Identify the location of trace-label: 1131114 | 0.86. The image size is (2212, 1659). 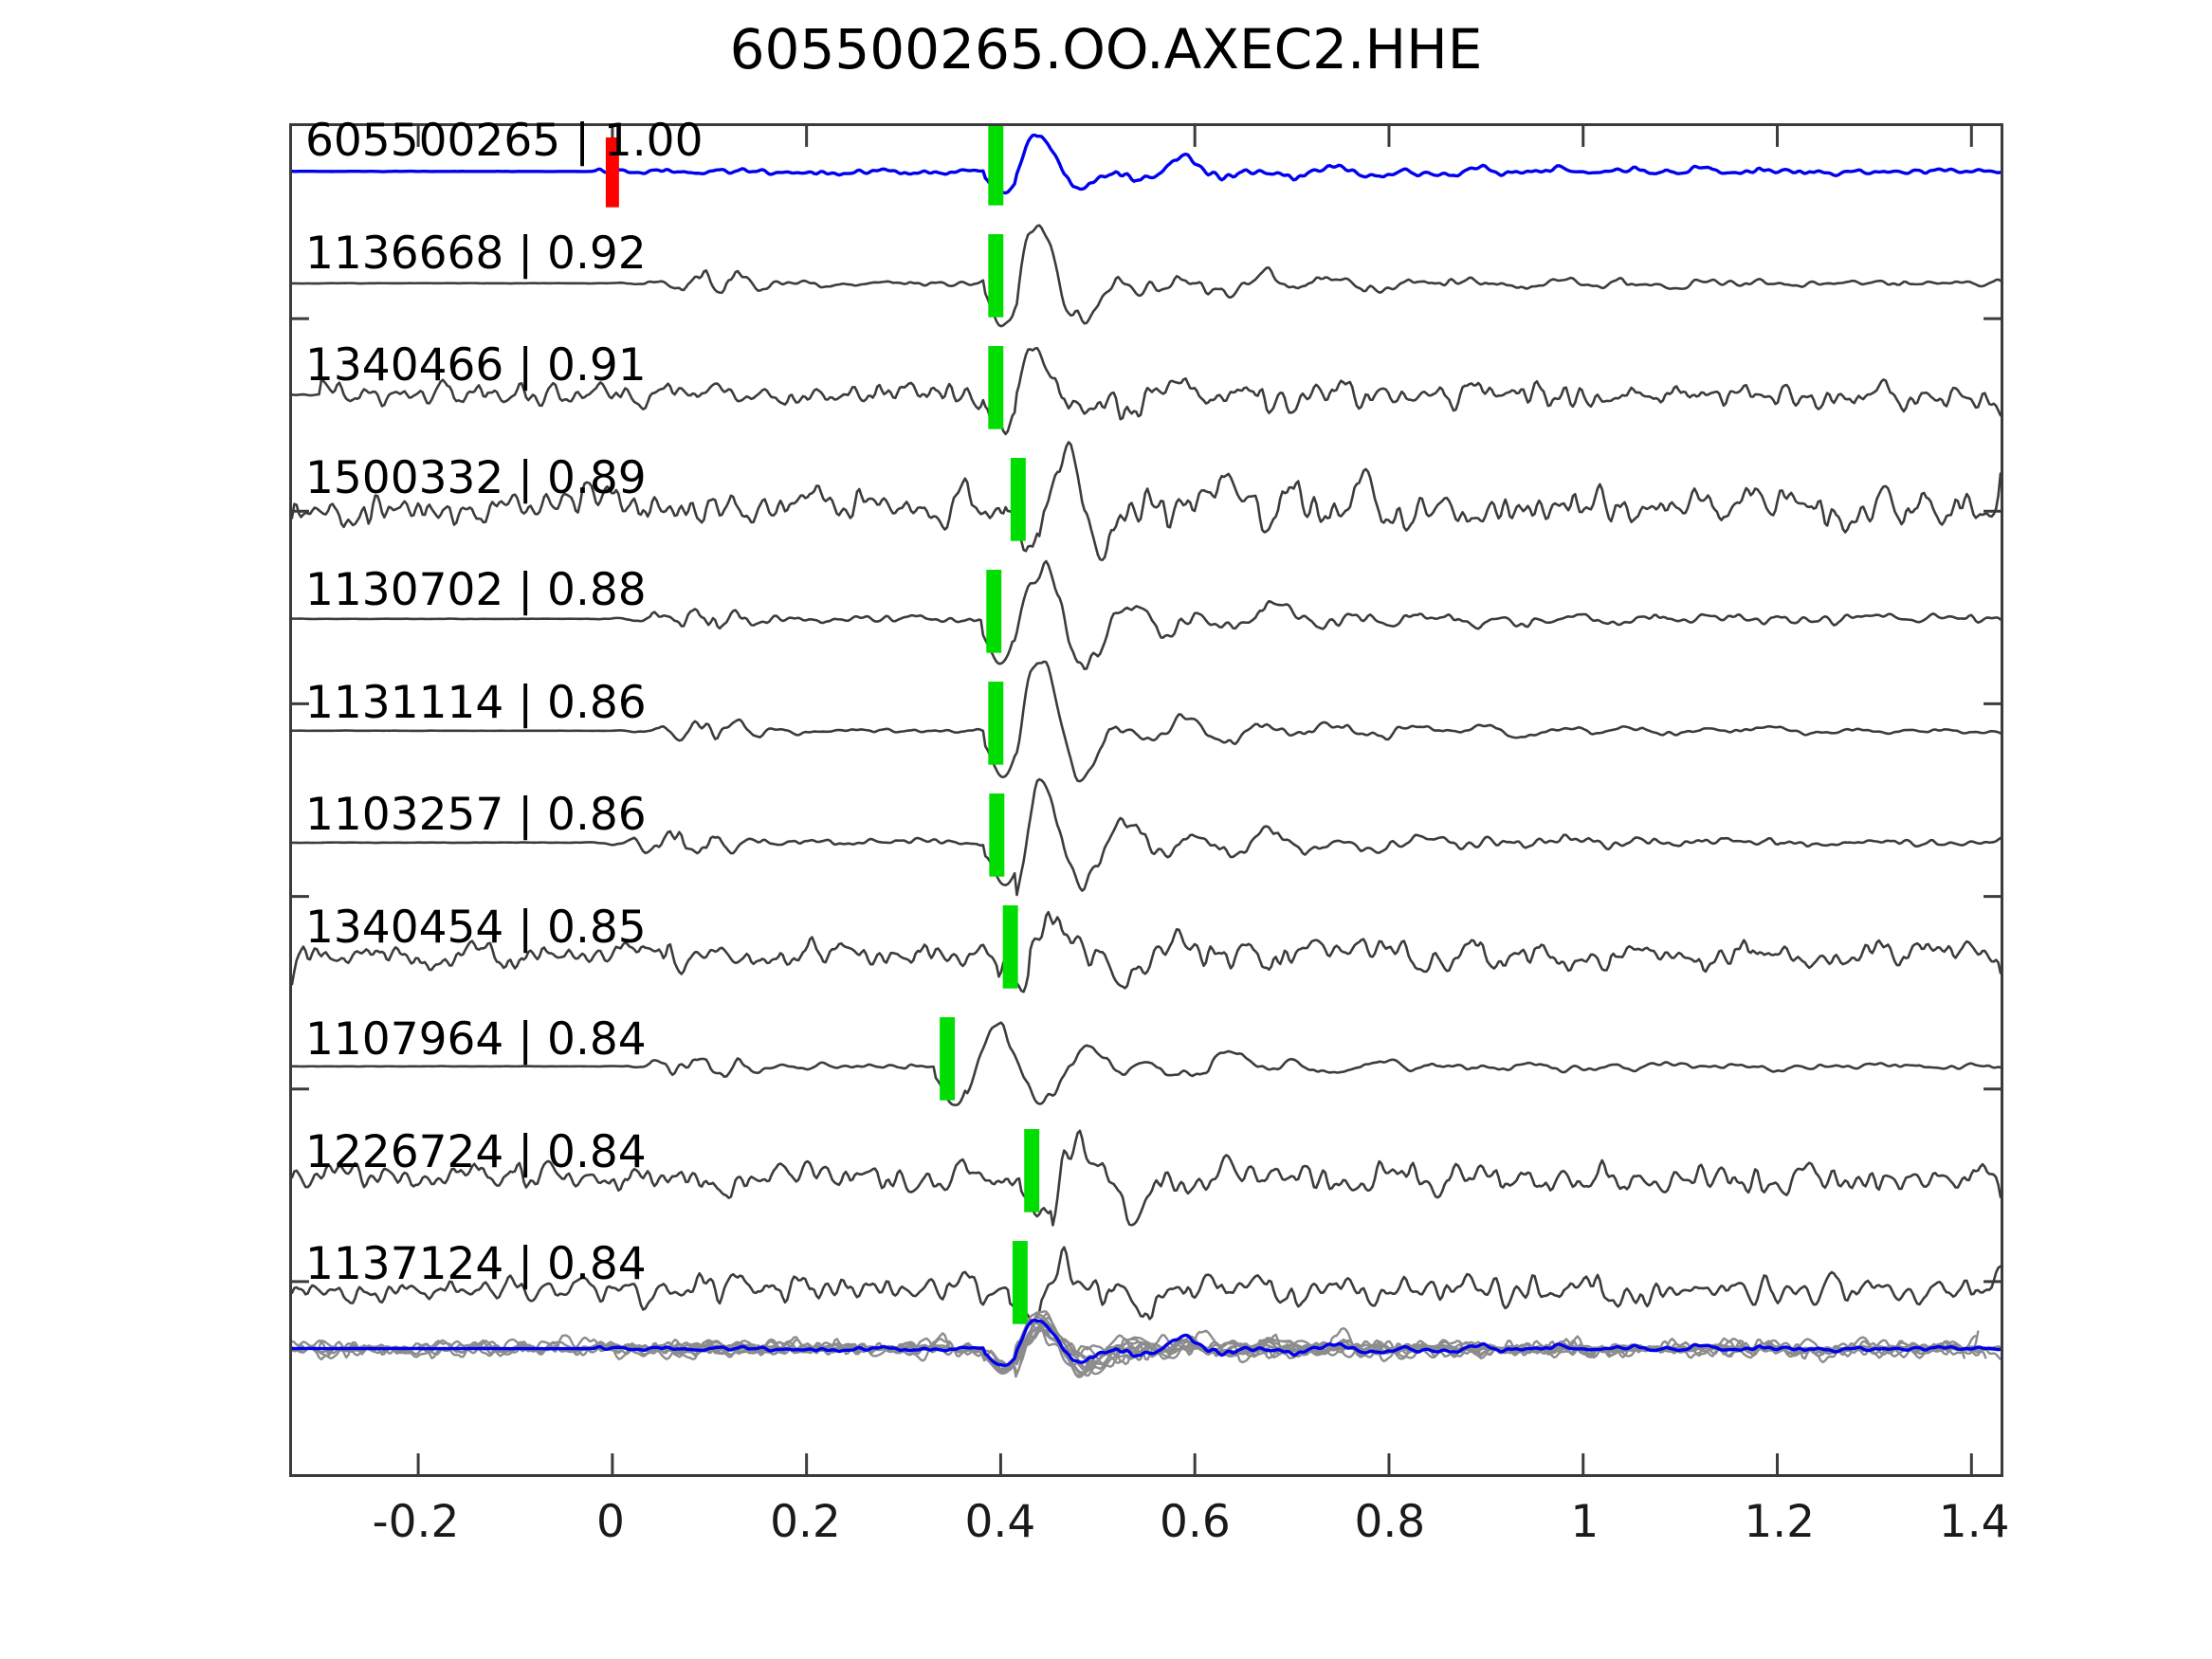
(476, 702).